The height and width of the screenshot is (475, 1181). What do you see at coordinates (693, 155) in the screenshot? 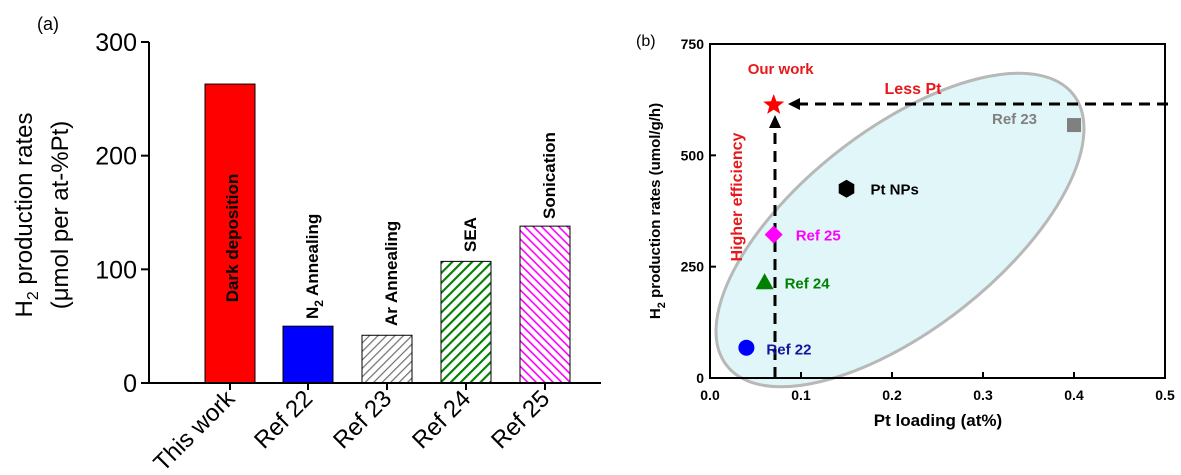
I see `panel-b-ytick-label: 500` at bounding box center [693, 155].